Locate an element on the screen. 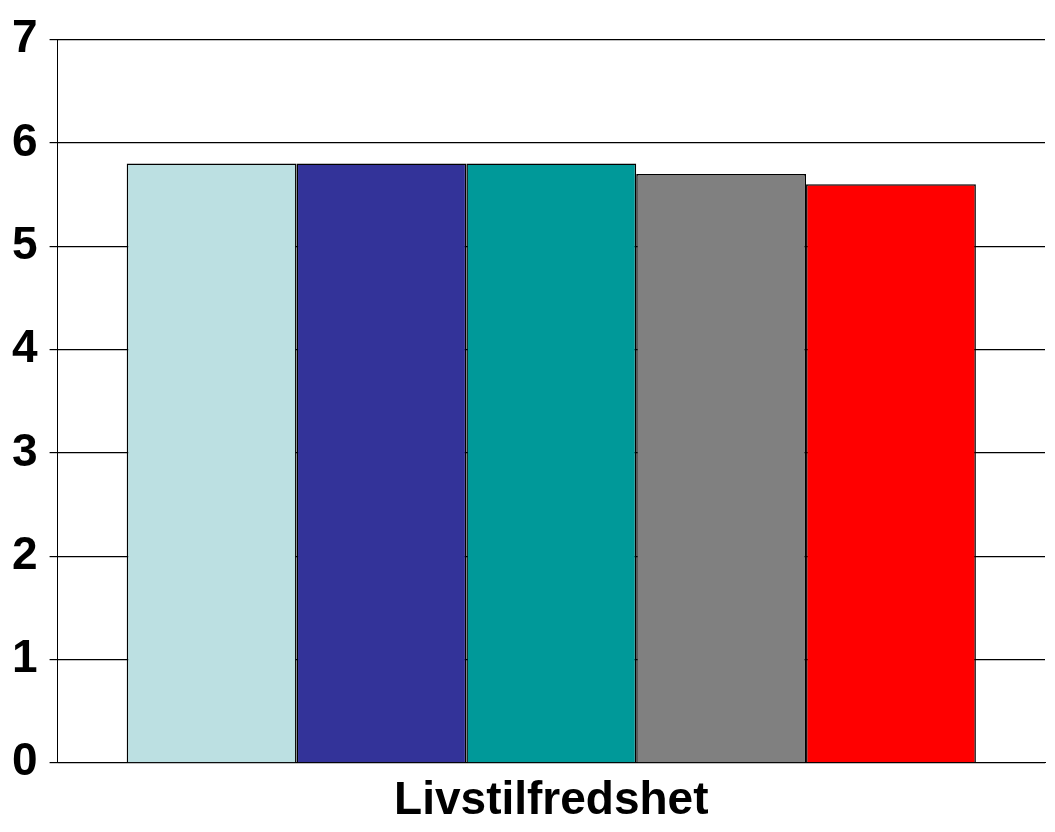 Image resolution: width=1055 pixels, height=832 pixels. x-tick-label: Livstilfredshet is located at coordinates (551, 798).